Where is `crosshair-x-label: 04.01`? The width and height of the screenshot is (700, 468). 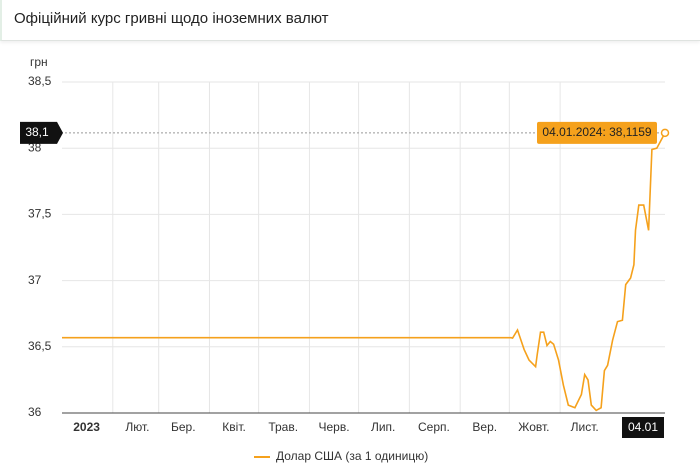 crosshair-x-label: 04.01 is located at coordinates (643, 427).